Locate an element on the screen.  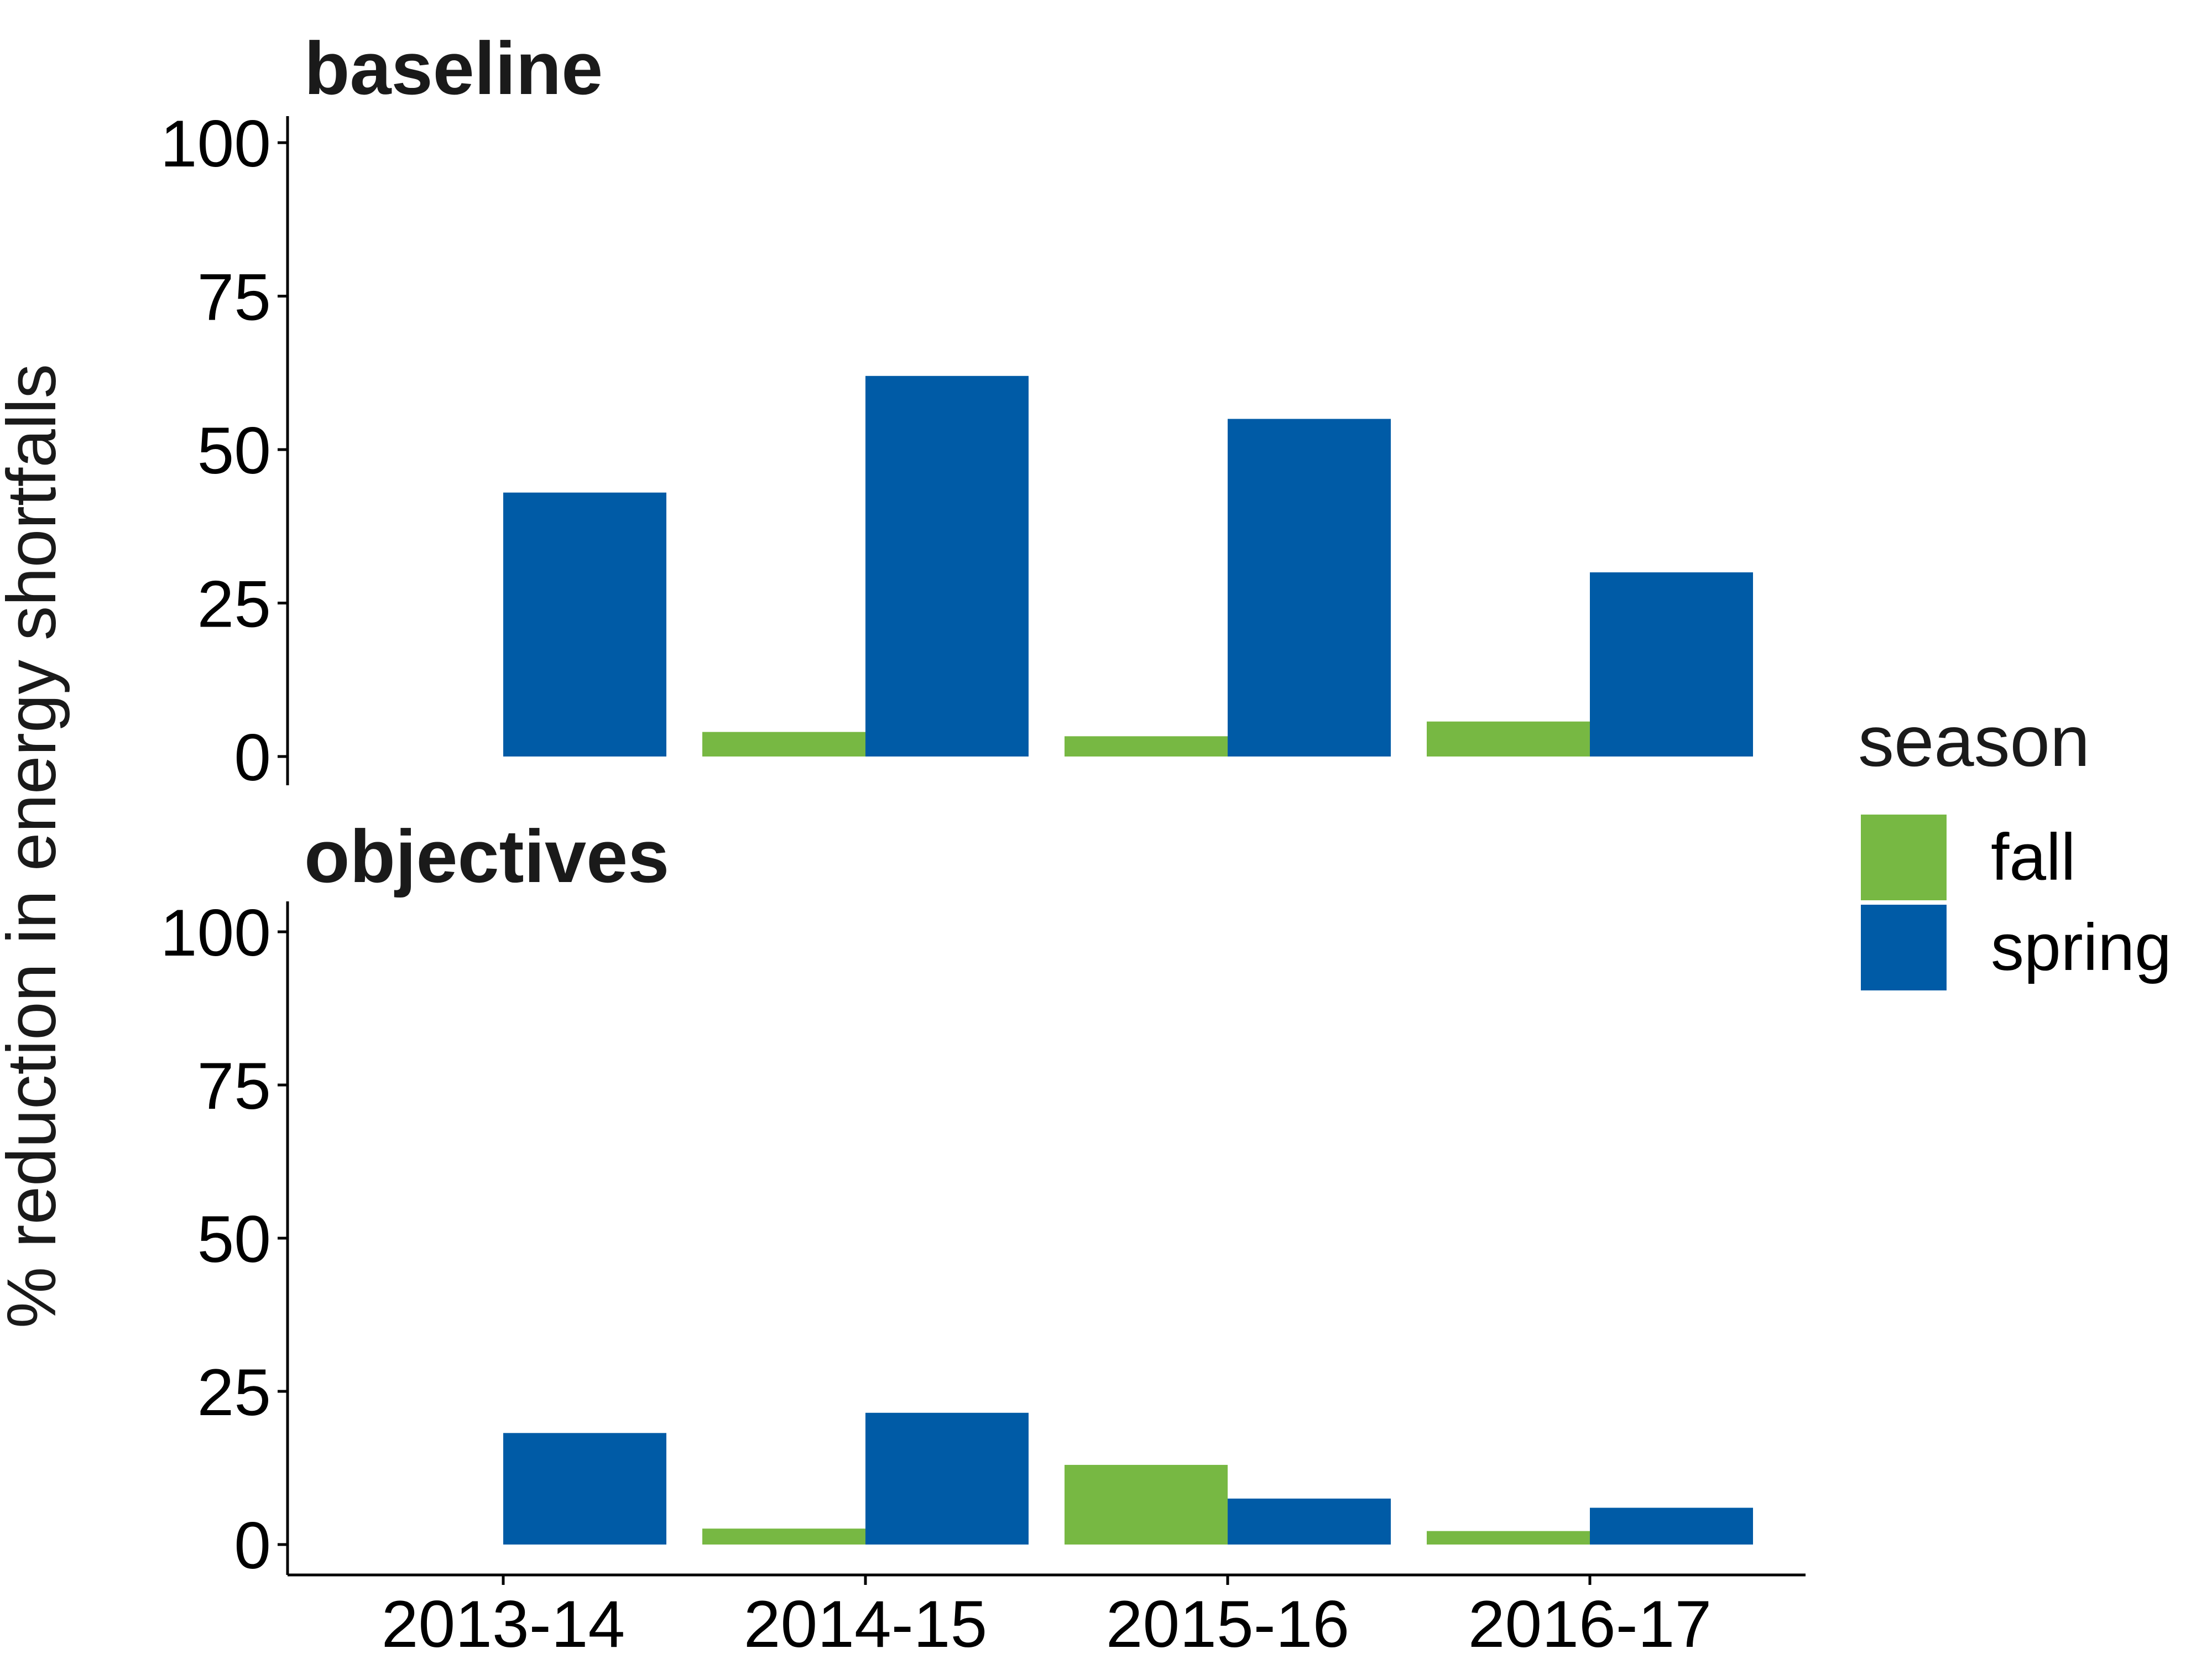
legend: season fall spring is located at coordinates (2015, 846).